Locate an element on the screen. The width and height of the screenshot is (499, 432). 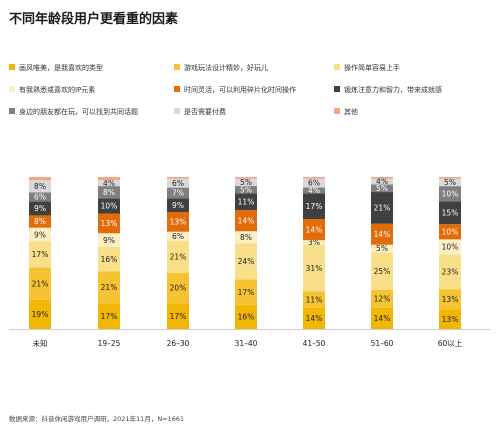
legend-label-7: 身边的朋友都在玩，可以找到共同话题 is located at coordinates (78, 112).